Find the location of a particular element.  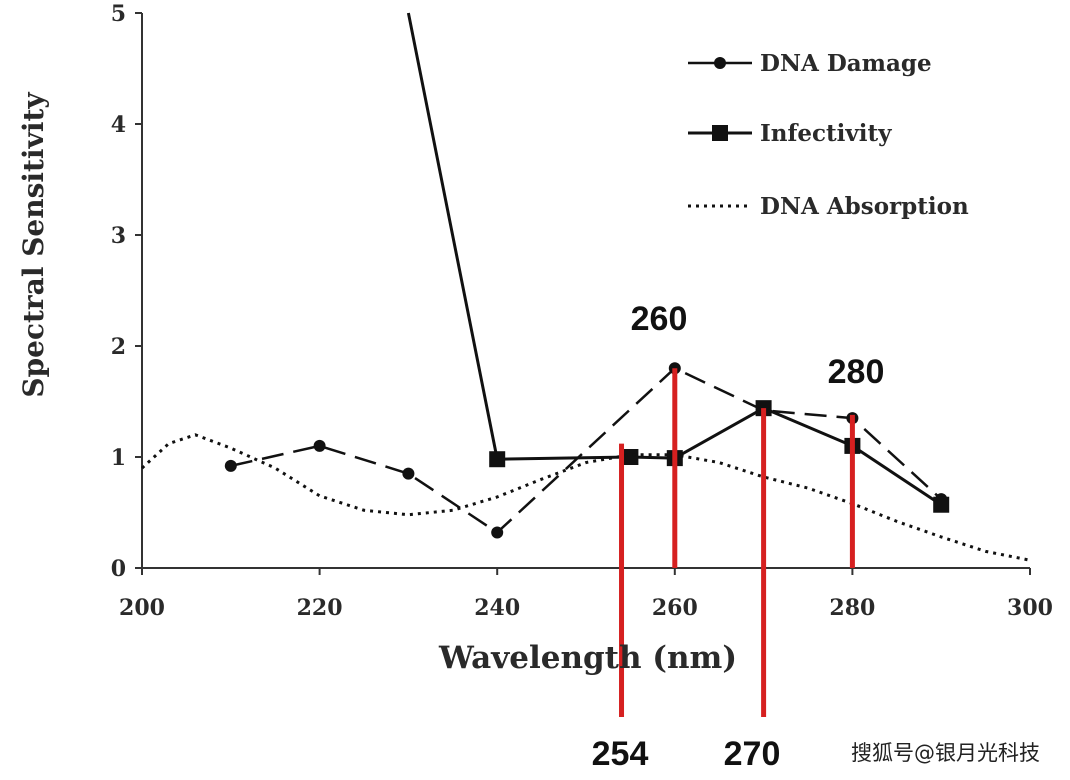

marker-label-254: 254 is located at coordinates (620, 754).